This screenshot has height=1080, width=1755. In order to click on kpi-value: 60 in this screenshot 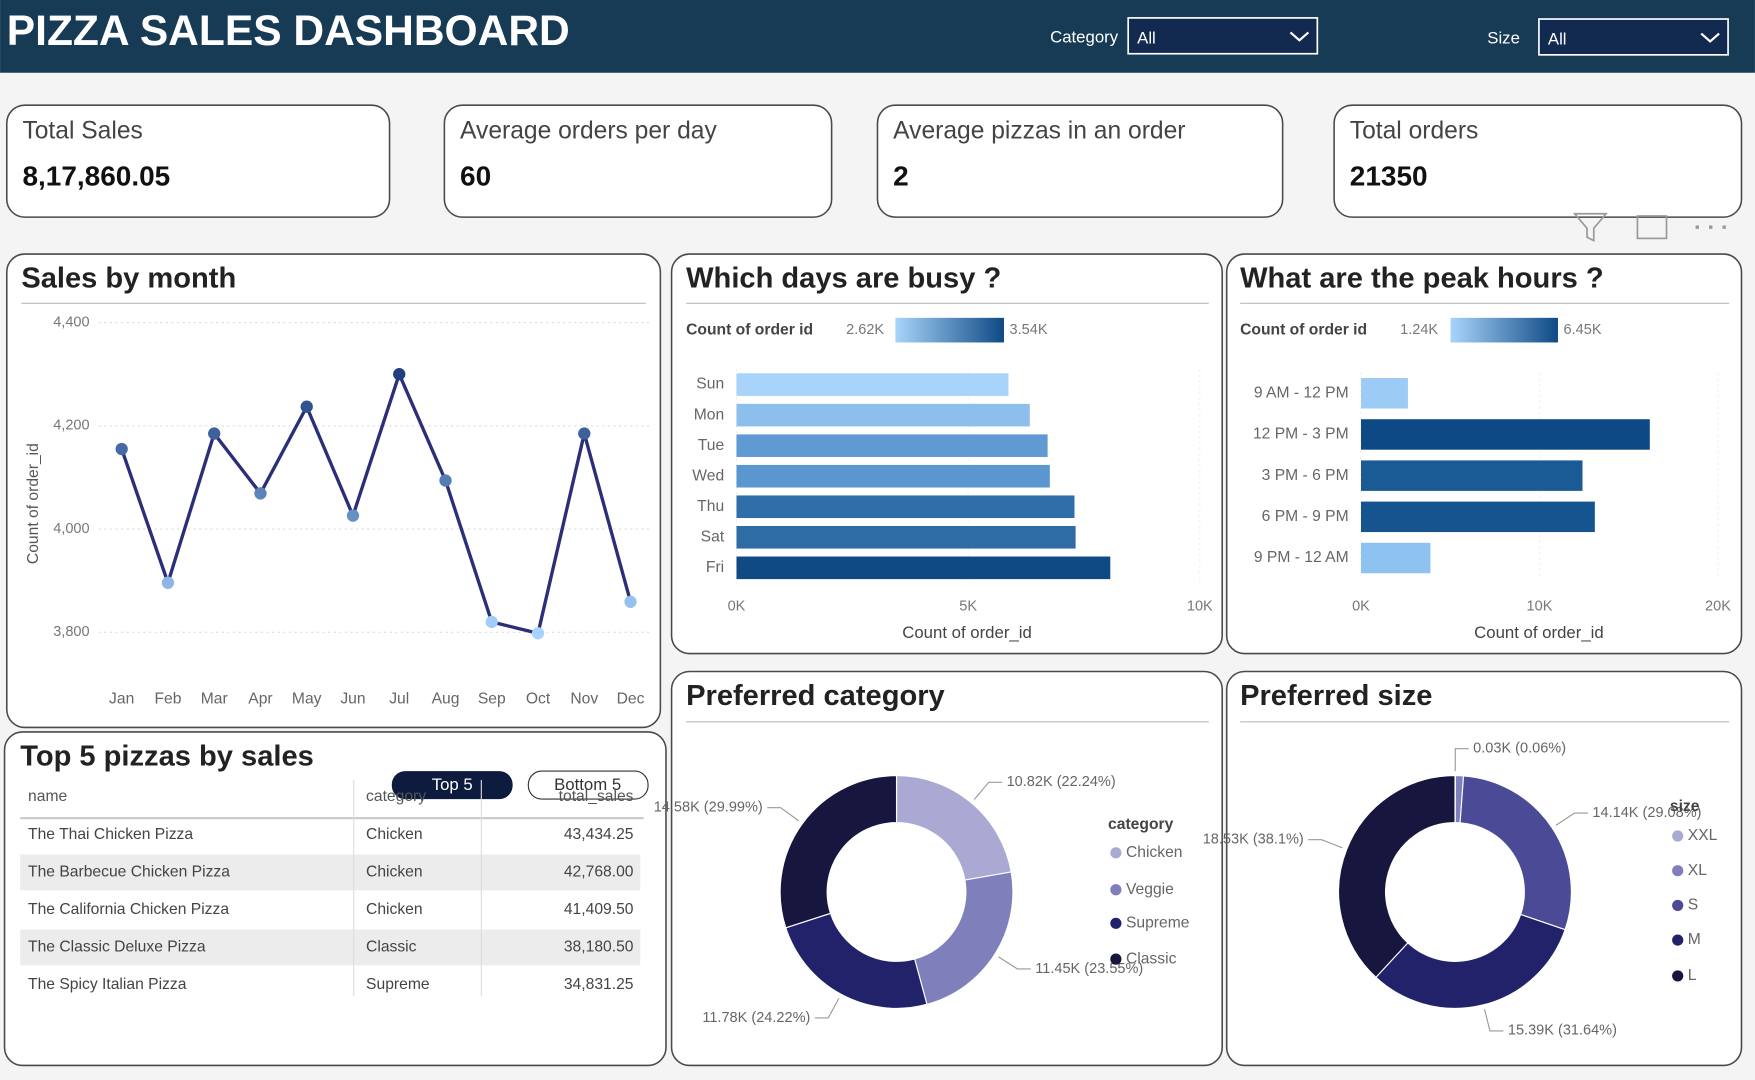, I will do `click(475, 175)`.